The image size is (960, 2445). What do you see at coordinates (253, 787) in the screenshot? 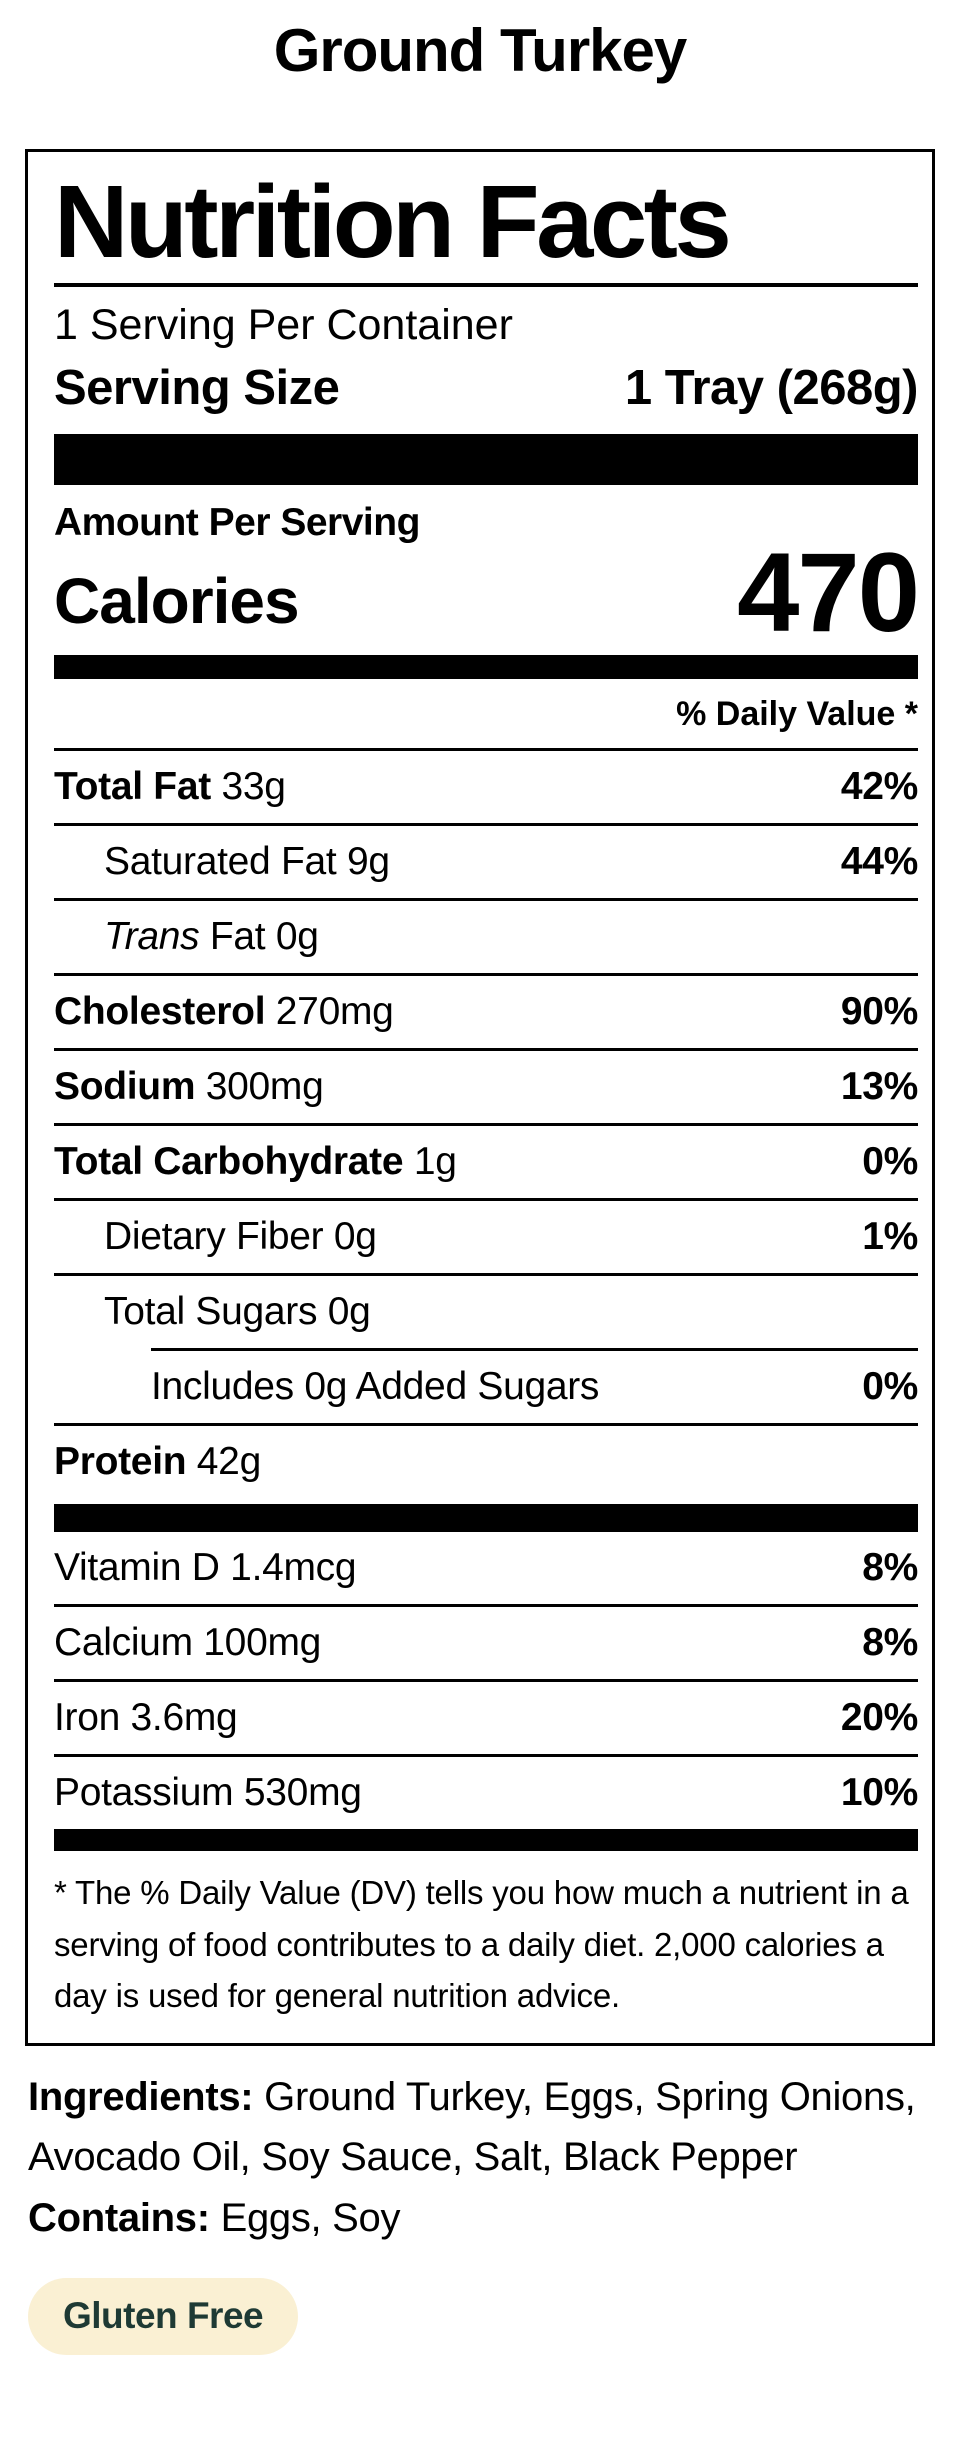
I see `nutrient-amount: 33g` at bounding box center [253, 787].